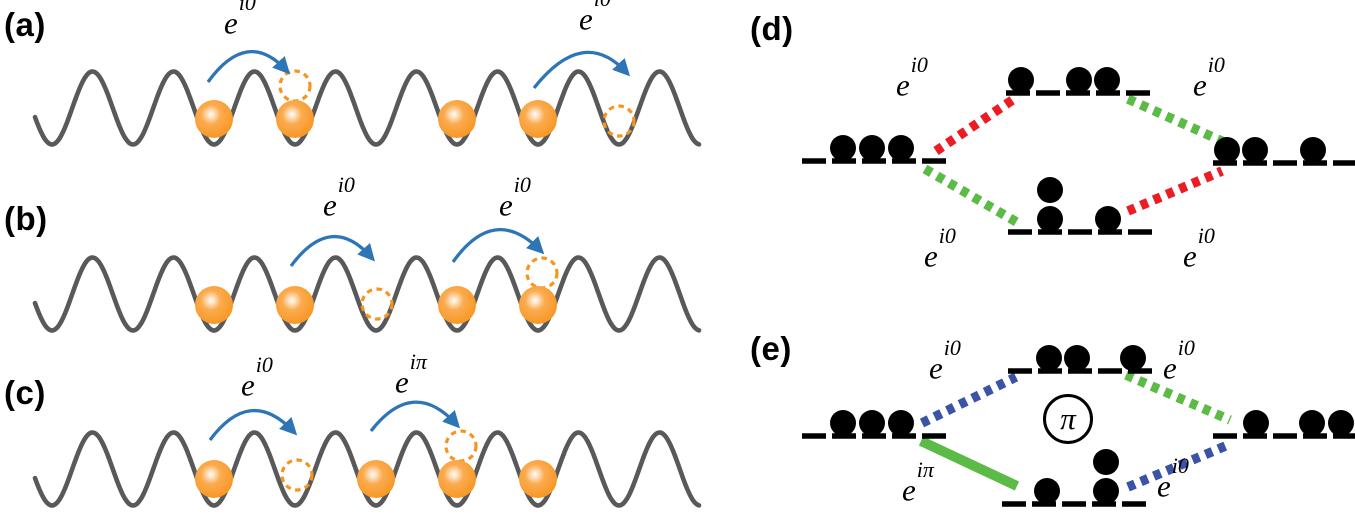  What do you see at coordinates (25, 24) in the screenshot?
I see `panel-label-a: (a)` at bounding box center [25, 24].